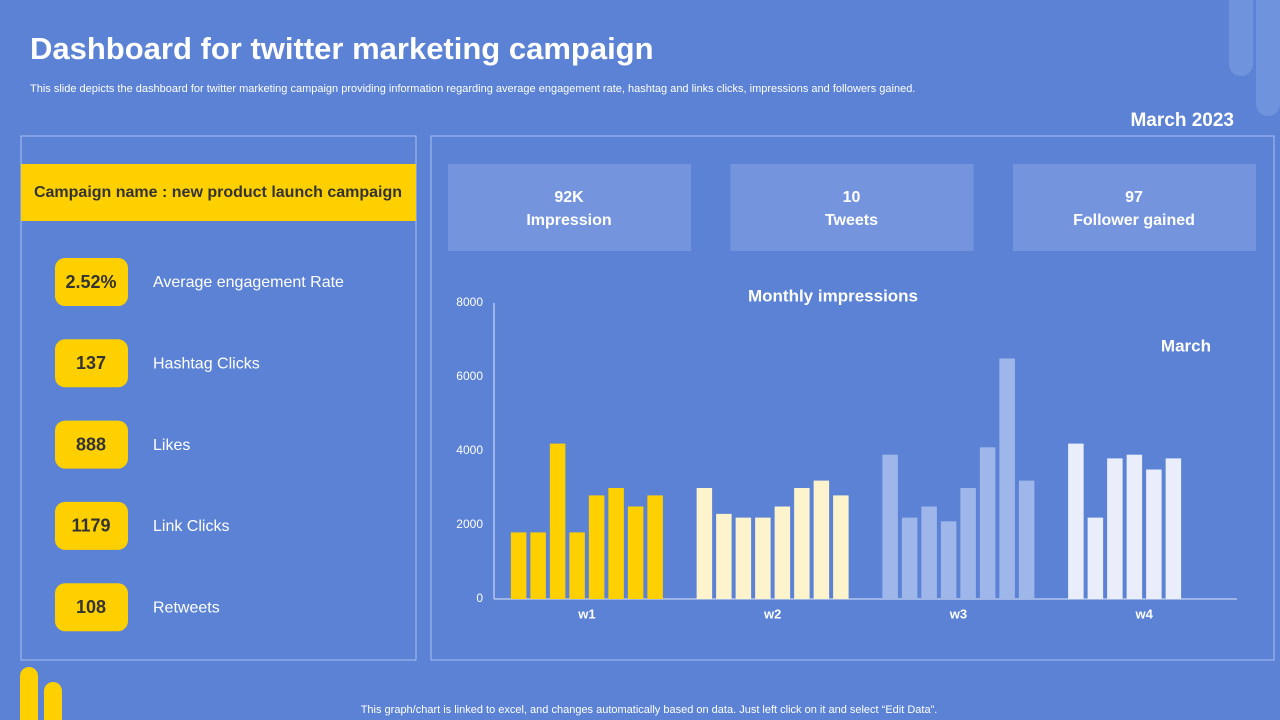 The width and height of the screenshot is (1280, 720). Describe the element at coordinates (833, 295) in the screenshot. I see `chart-title: Monthly impressions` at that location.